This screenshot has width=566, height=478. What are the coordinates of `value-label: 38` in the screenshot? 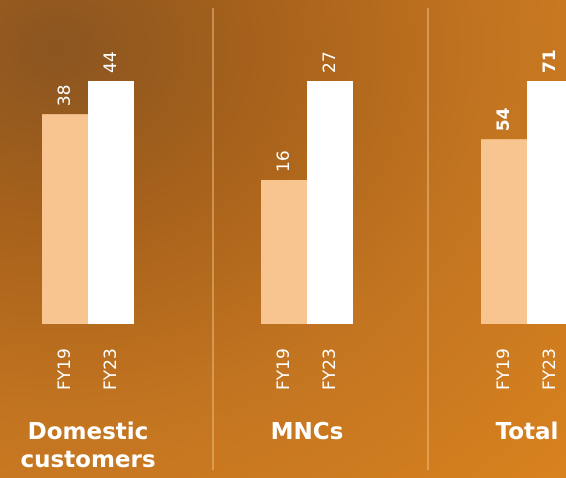 It's located at (65, 95).